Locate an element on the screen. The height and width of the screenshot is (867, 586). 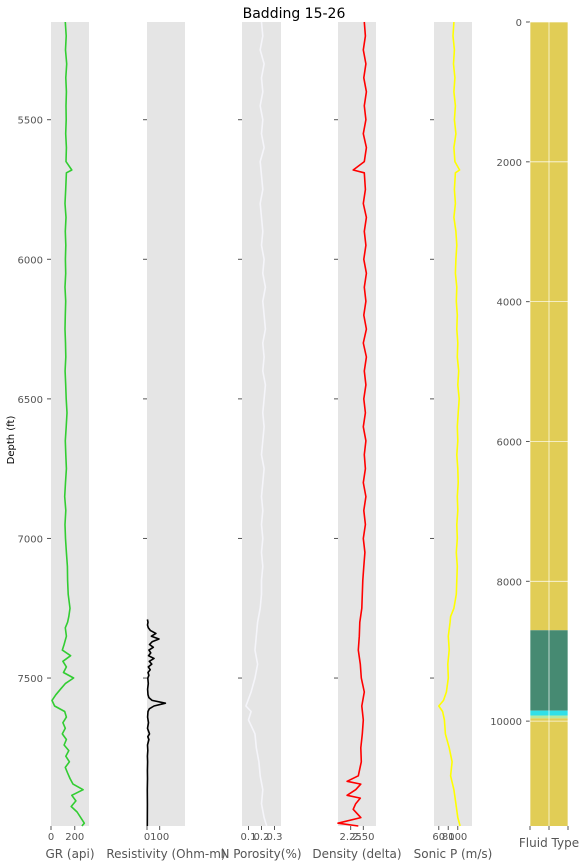
fluid-y-tick-label: 10000 is located at coordinates (506, 722).